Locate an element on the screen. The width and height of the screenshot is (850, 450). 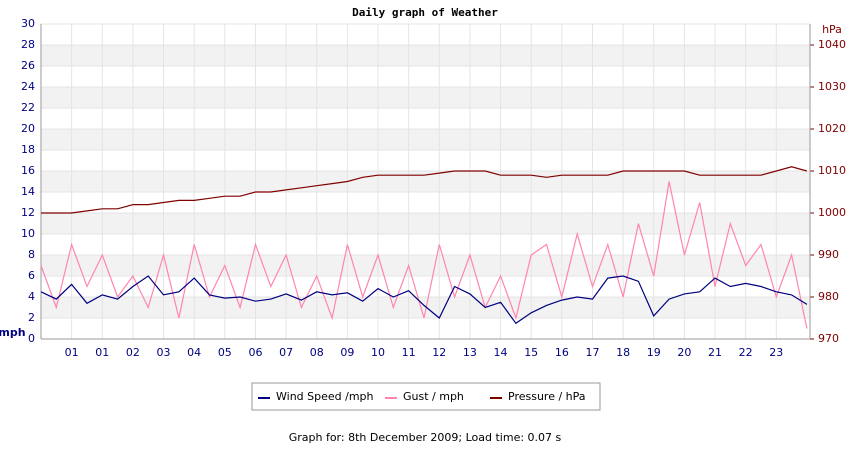
y2-tick-label: 990 is located at coordinates (828, 254).